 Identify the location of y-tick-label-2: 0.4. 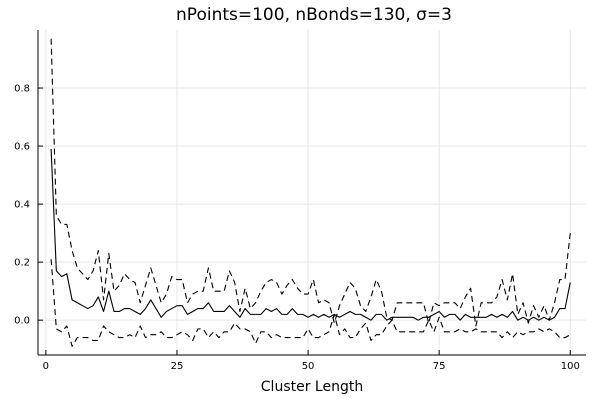
(22, 205).